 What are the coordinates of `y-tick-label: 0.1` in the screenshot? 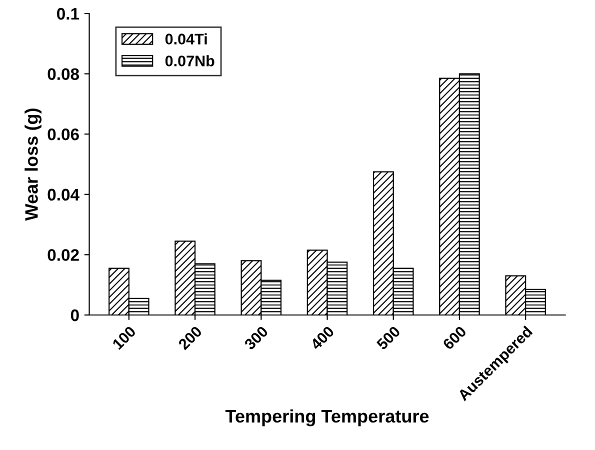 It's located at (68, 14).